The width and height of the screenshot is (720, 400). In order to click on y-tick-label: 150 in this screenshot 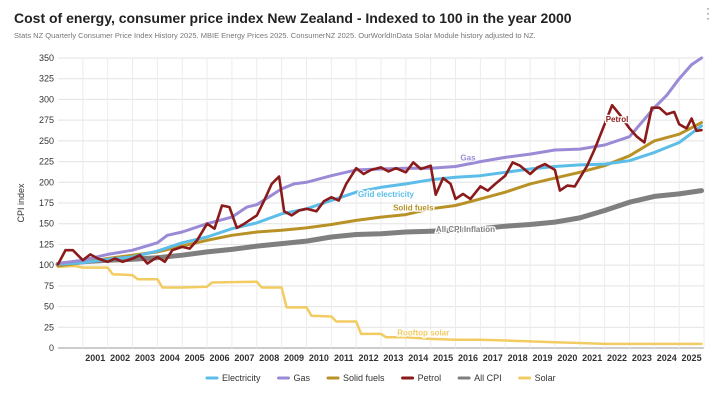, I will do `click(46, 224)`.